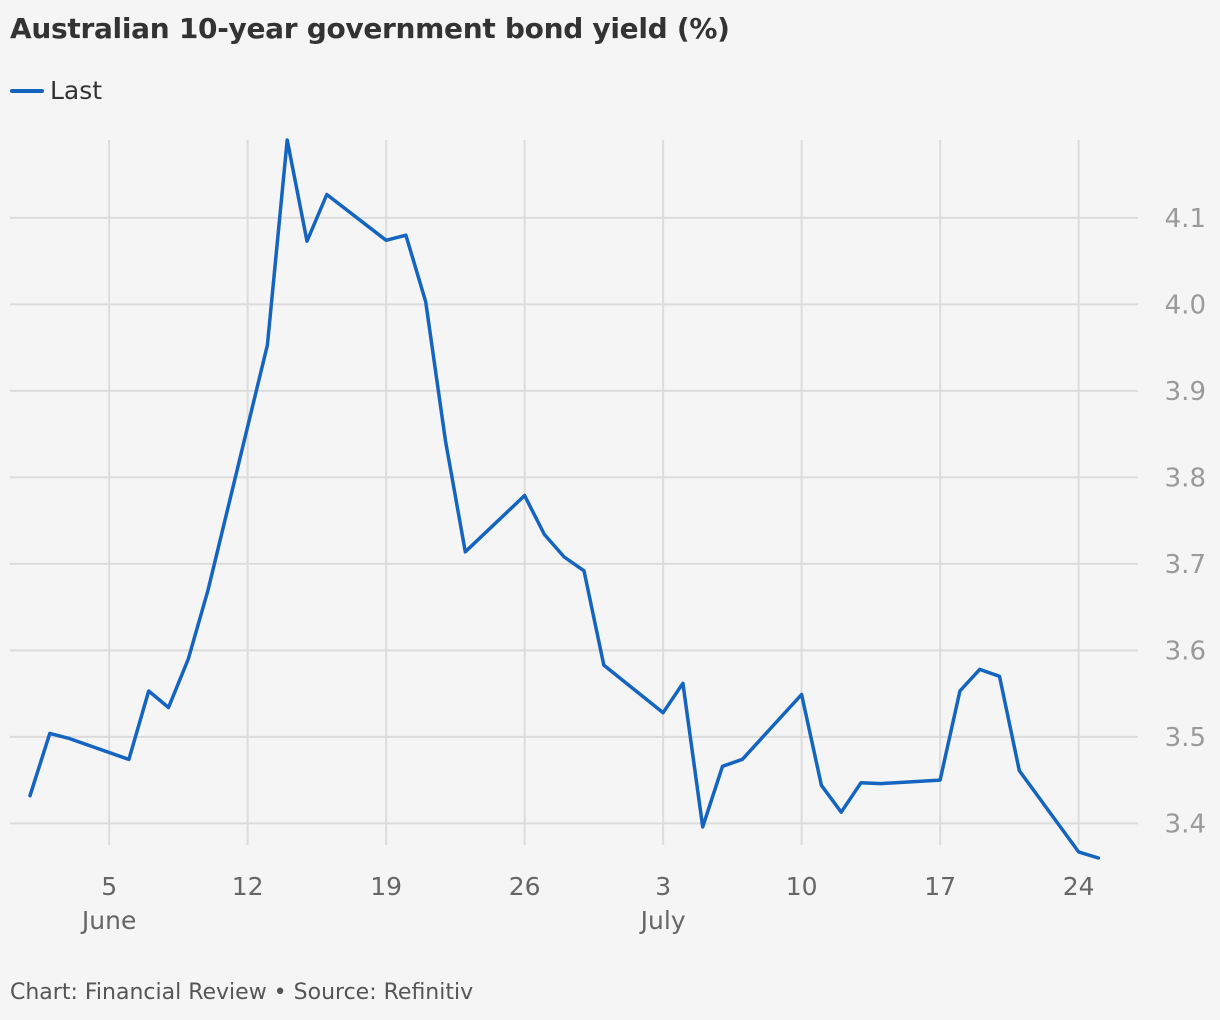  Describe the element at coordinates (108, 920) in the screenshot. I see `x-month-label: June` at that location.